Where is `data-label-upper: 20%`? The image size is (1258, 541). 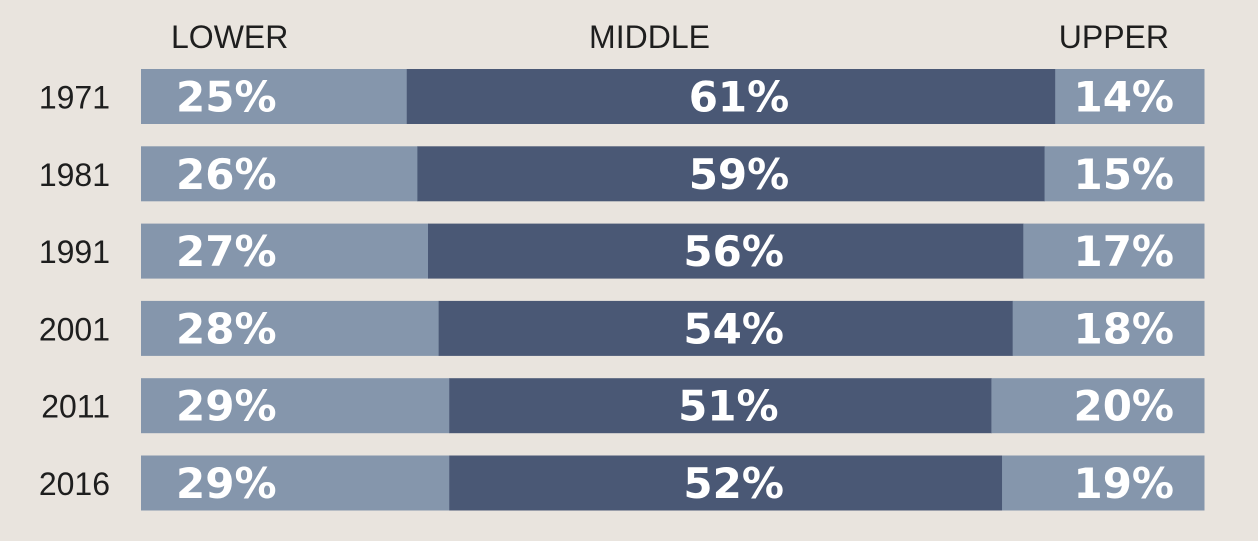
data-label-upper: 20% is located at coordinates (1123, 406).